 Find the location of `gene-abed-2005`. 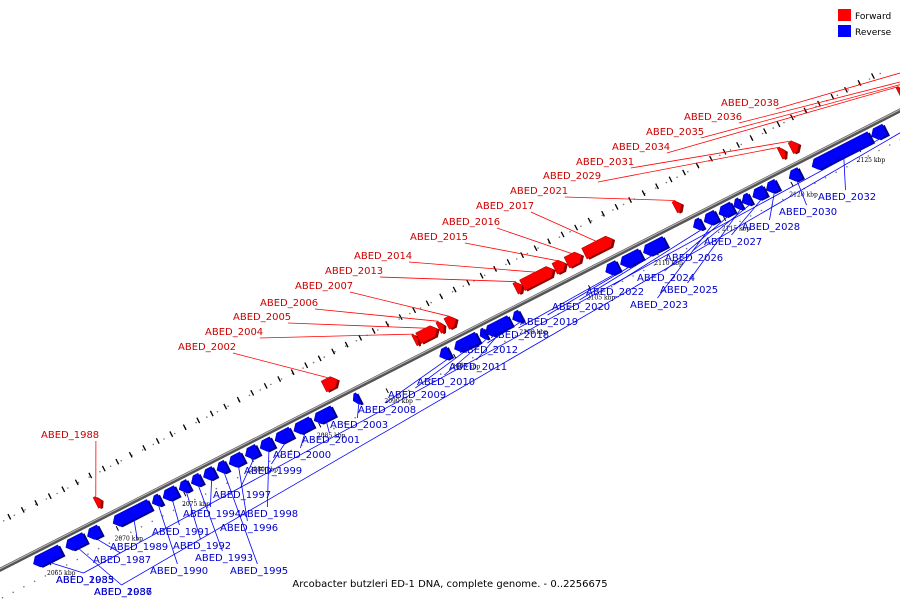

gene-abed-2005 is located at coordinates (427, 335).